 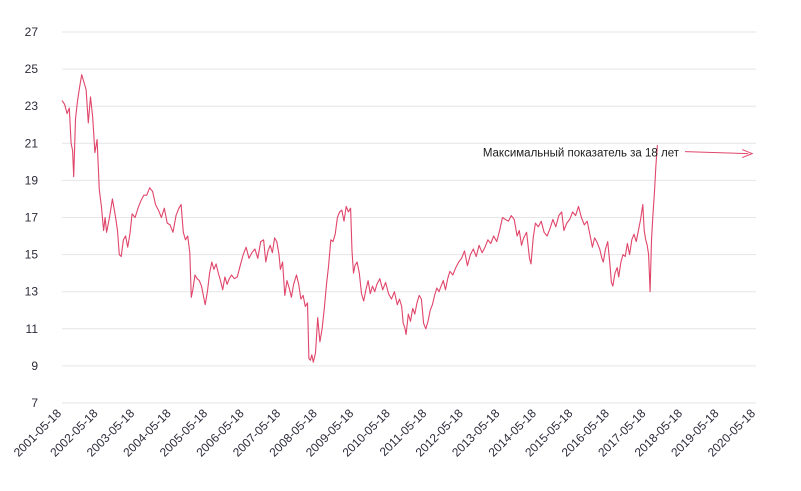 I want to click on y-tick-label: 7, so click(x=34, y=403).